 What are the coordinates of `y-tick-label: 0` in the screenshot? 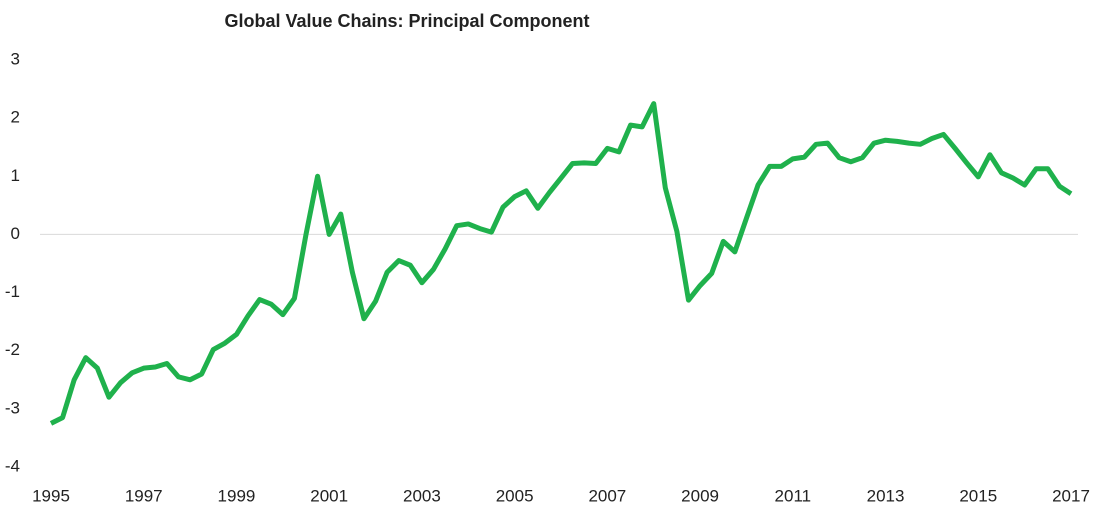 It's located at (15, 233).